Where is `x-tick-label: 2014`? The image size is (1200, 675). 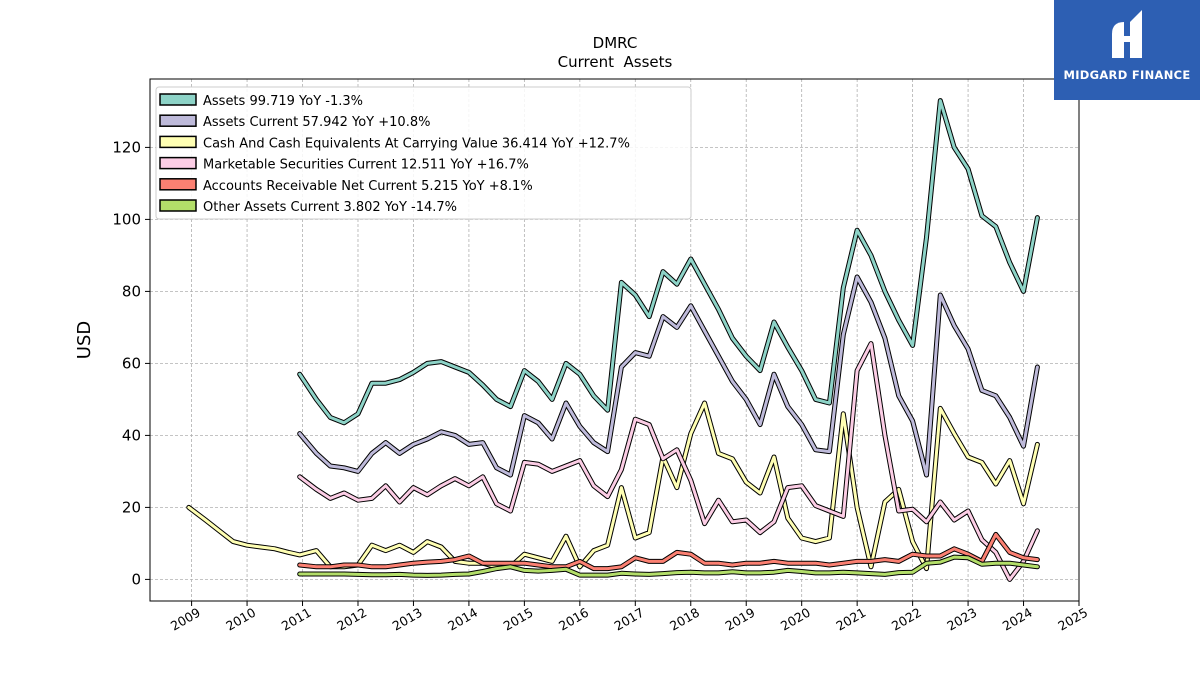
x-tick-label: 2014 is located at coordinates (462, 619).